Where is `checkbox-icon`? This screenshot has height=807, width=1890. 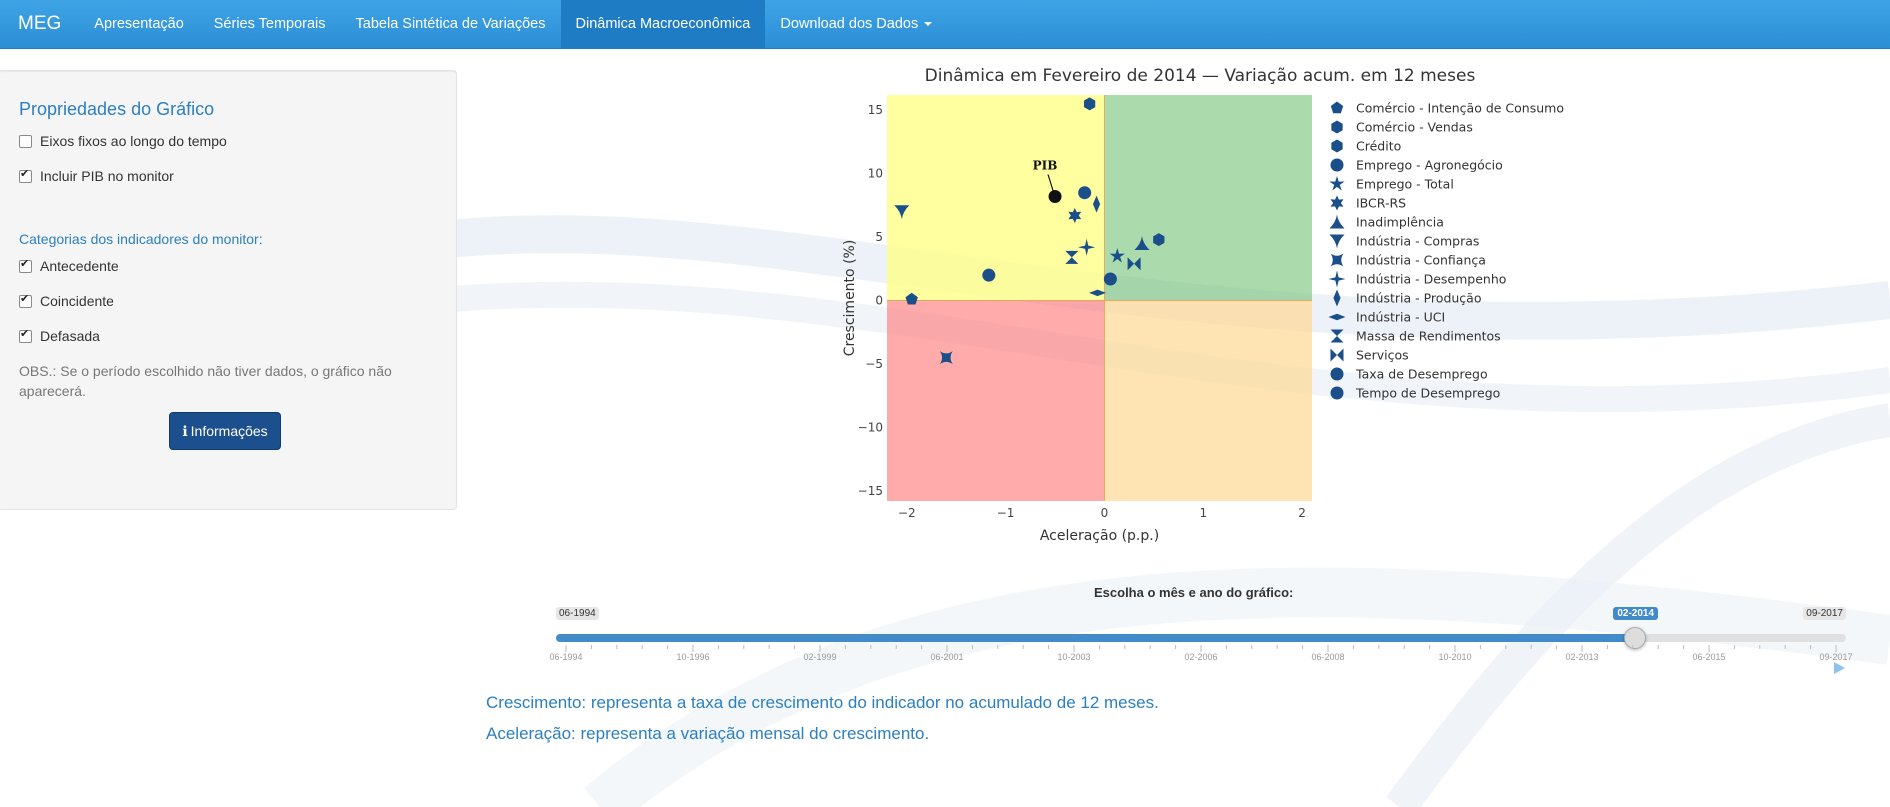
checkbox-icon is located at coordinates (25, 141).